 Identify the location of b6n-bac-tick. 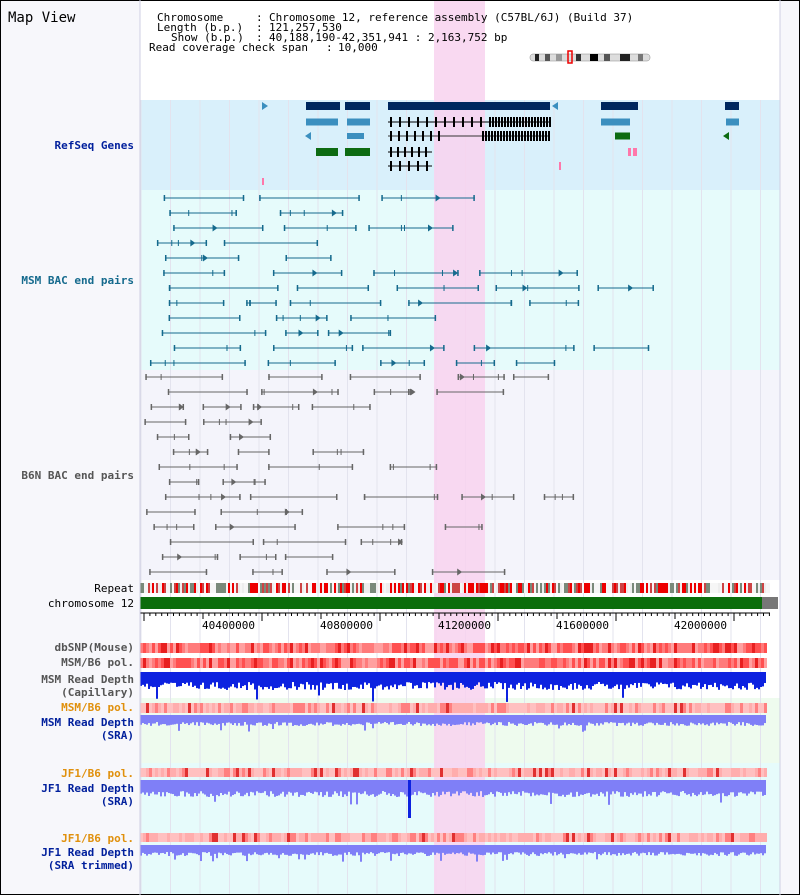
(287, 512).